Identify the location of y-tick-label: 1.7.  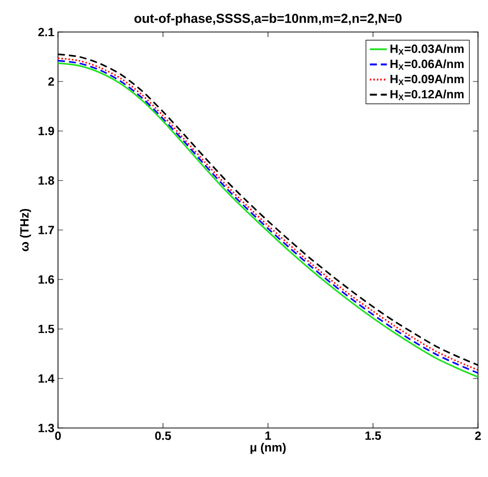
(46, 230).